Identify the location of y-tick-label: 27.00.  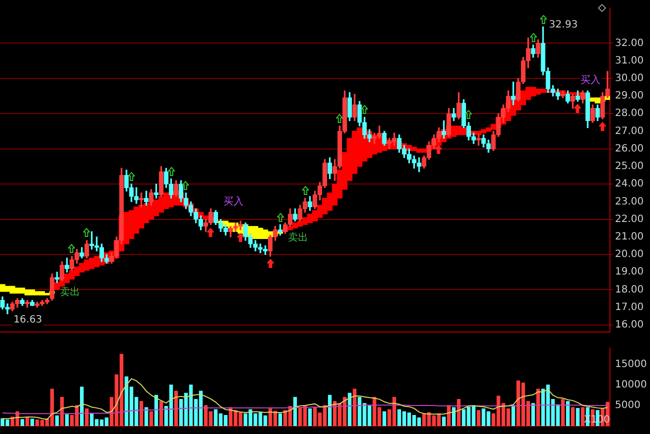
(629, 131).